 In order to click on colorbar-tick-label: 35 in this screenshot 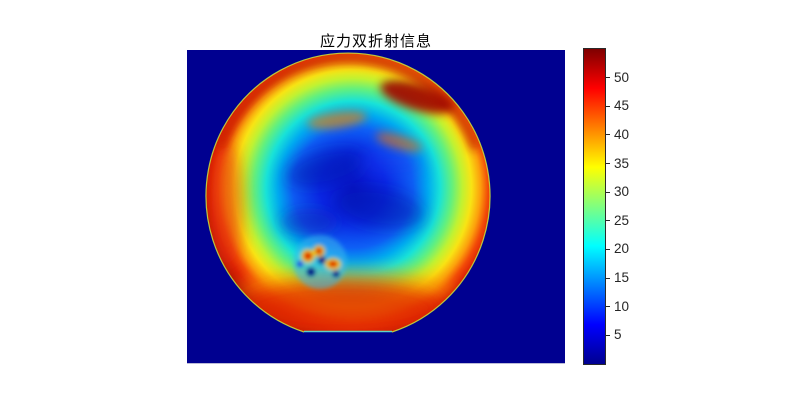, I will do `click(622, 163)`.